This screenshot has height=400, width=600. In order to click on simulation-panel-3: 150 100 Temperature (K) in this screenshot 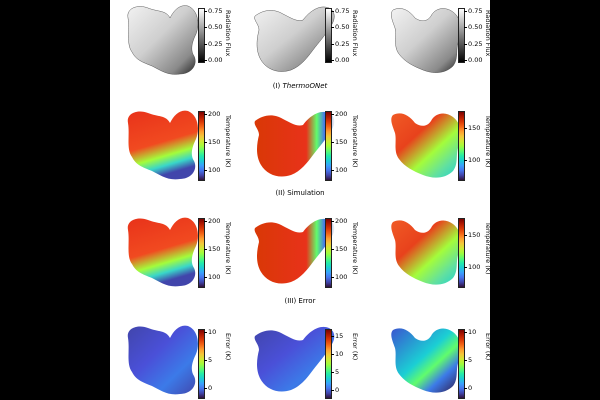, I will do `click(427, 252)`.